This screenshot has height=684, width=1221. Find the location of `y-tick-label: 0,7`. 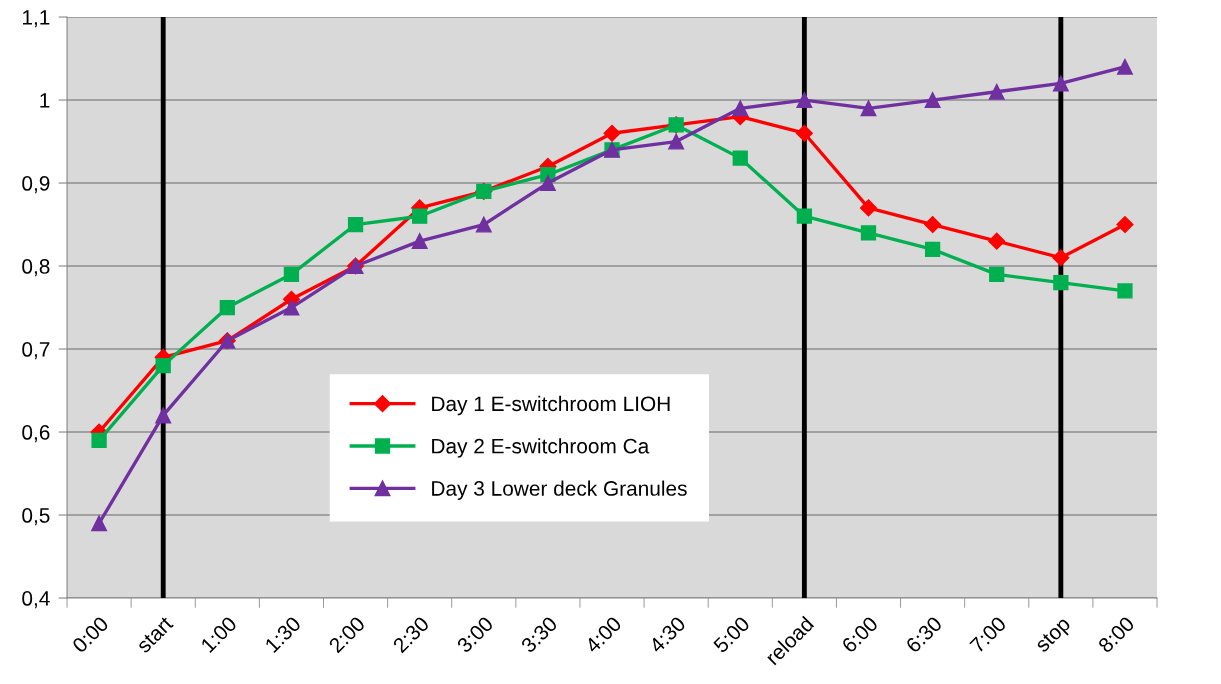

y-tick-label: 0,7 is located at coordinates (36, 351).